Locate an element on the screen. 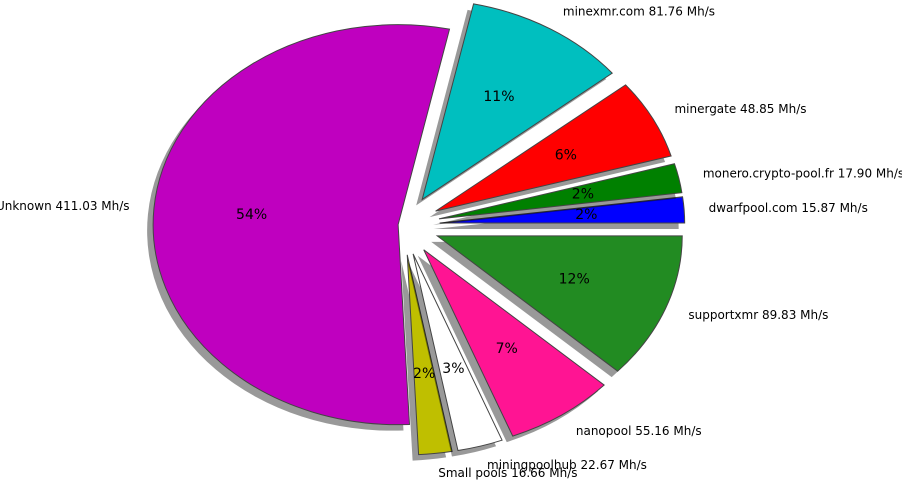  slice-label: Small pools 16.66 Mh/s is located at coordinates (507, 473).